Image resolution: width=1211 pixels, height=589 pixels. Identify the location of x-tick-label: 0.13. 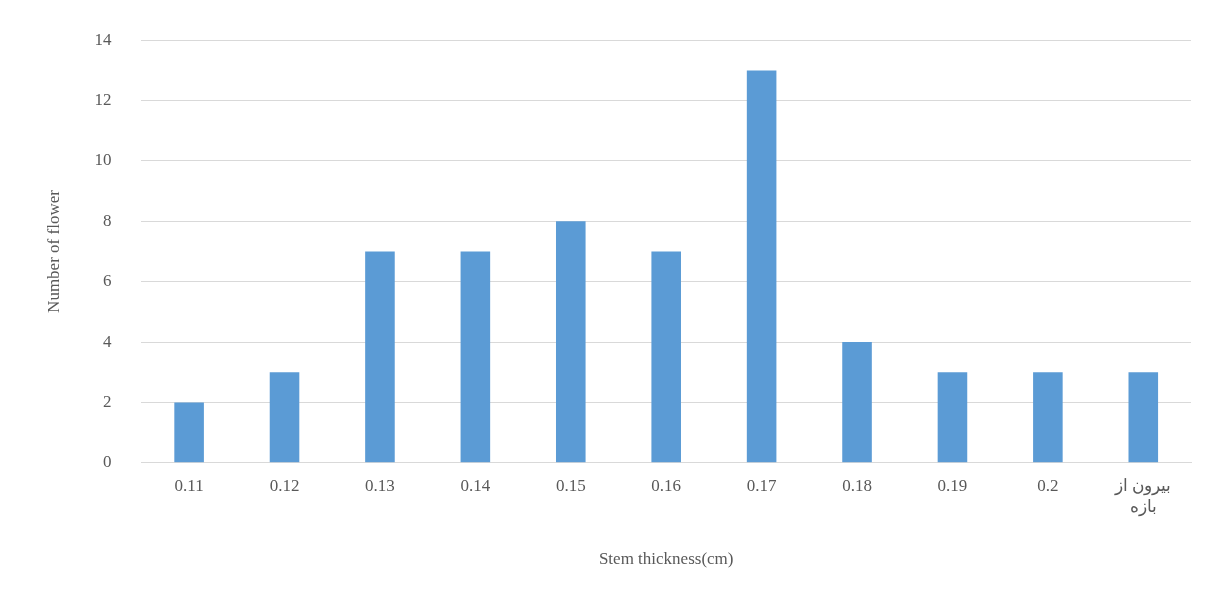
(380, 486).